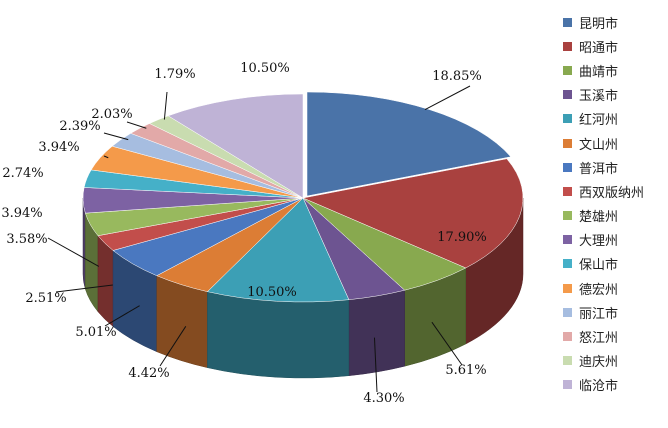 The height and width of the screenshot is (428, 668). What do you see at coordinates (22, 173) in the screenshot?
I see `data-label-10: 2.74%` at bounding box center [22, 173].